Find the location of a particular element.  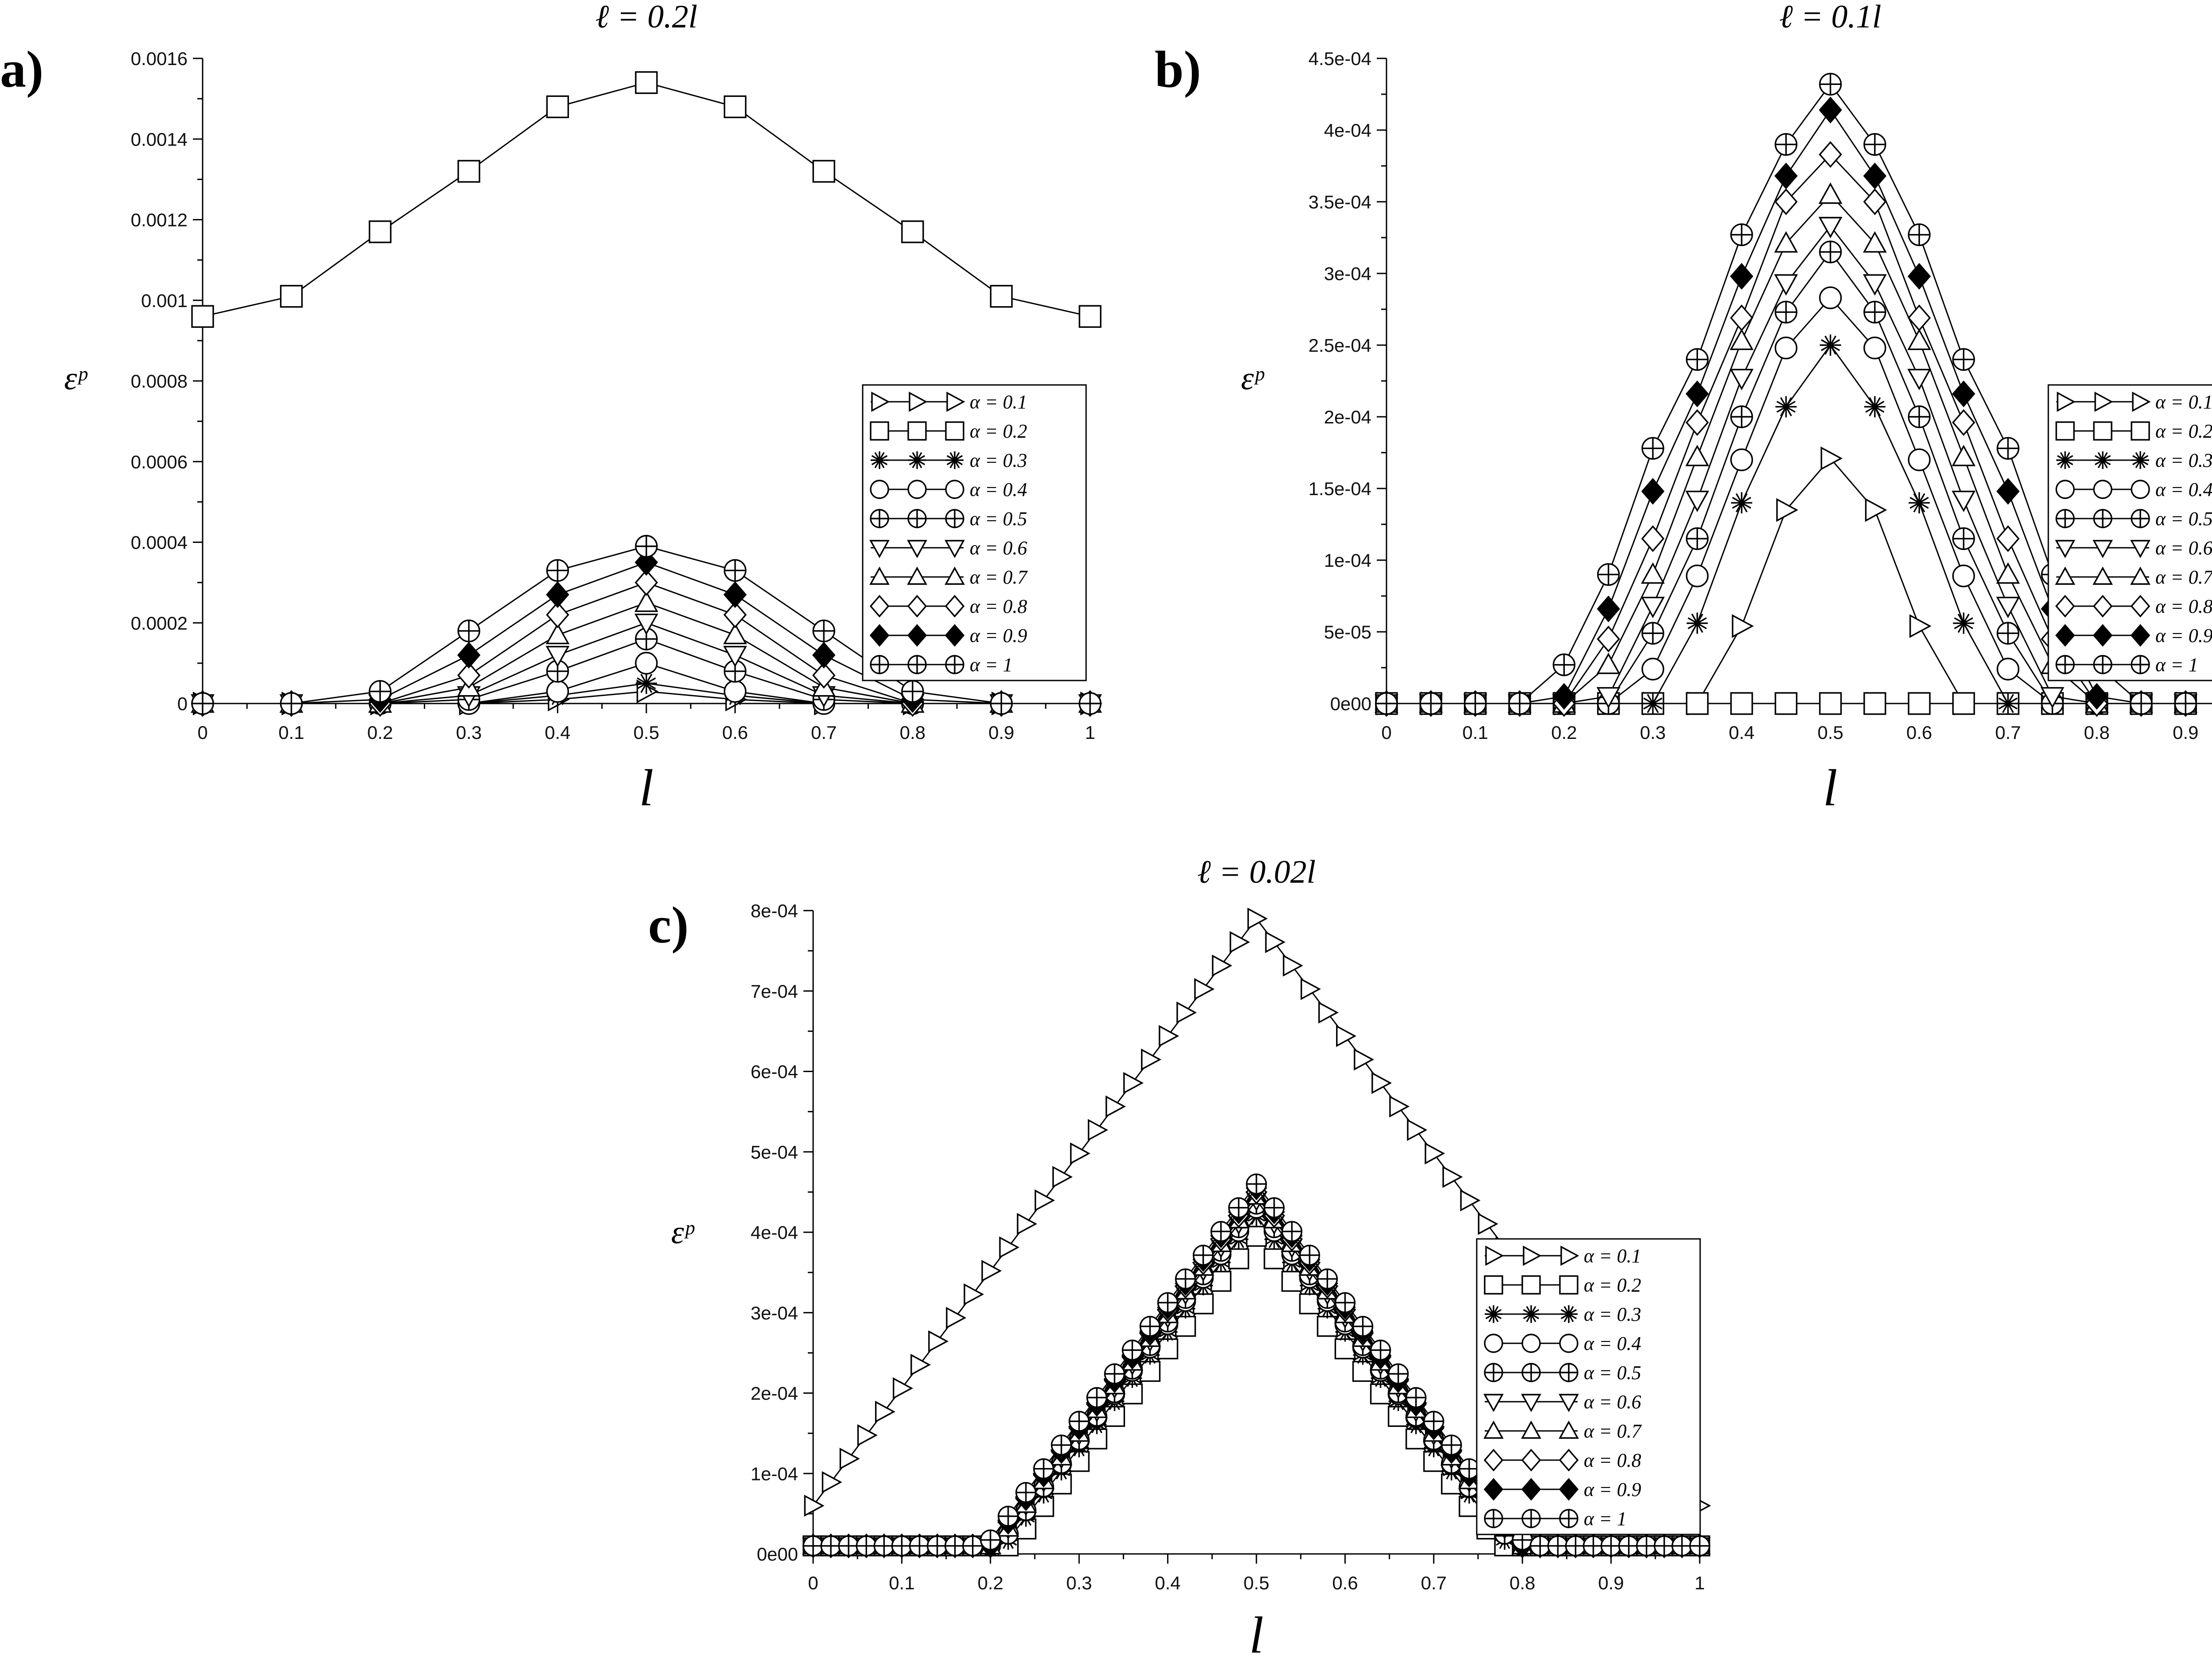

legend-entry: α = 0.2 is located at coordinates (948, 431).